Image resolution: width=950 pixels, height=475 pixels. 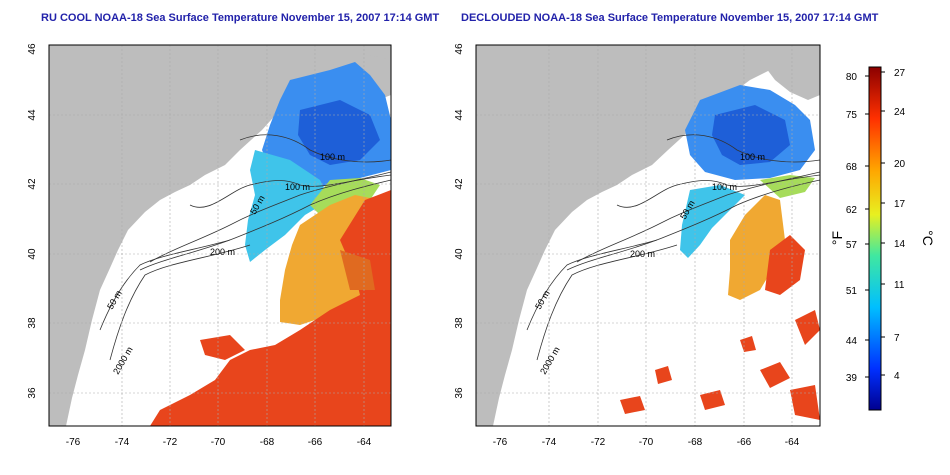 What do you see at coordinates (852, 77) in the screenshot?
I see `f-tick-label: 80` at bounding box center [852, 77].